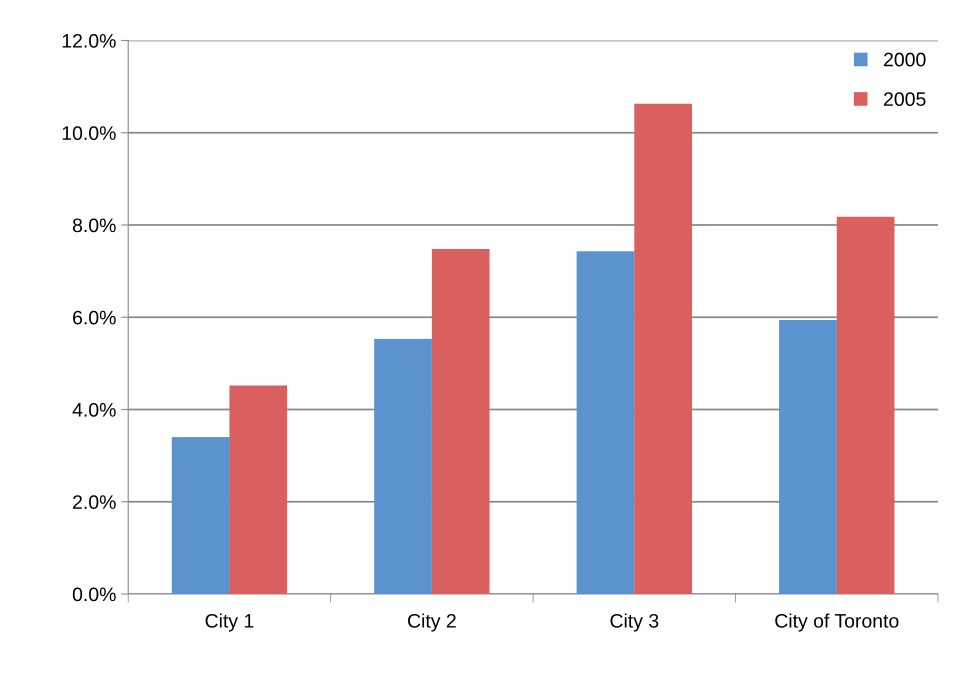 Image resolution: width=964 pixels, height=675 pixels. What do you see at coordinates (94, 409) in the screenshot?
I see `y-tick-label: 4.0%` at bounding box center [94, 409].